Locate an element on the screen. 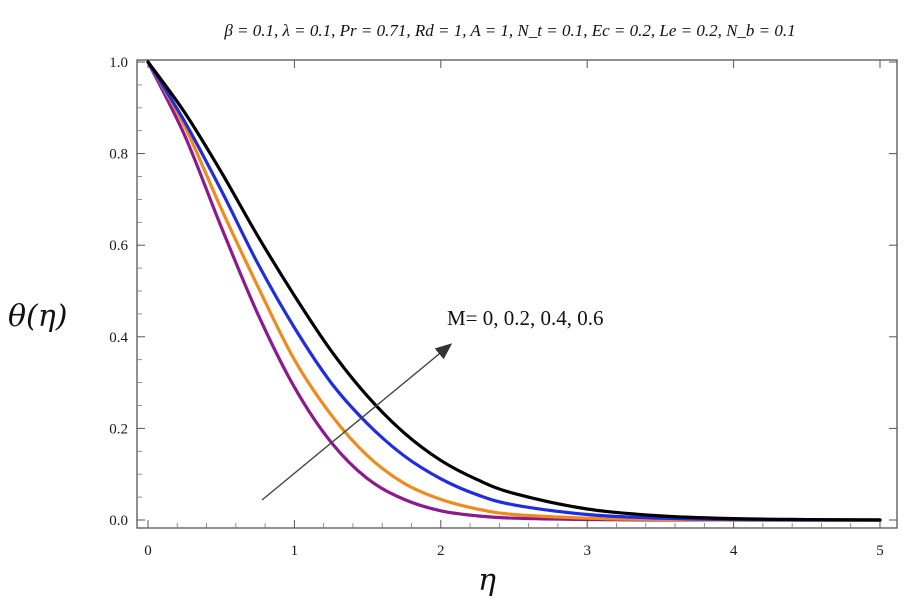 The width and height of the screenshot is (920, 604). y-tick-label: 0.8 is located at coordinates (118, 155).